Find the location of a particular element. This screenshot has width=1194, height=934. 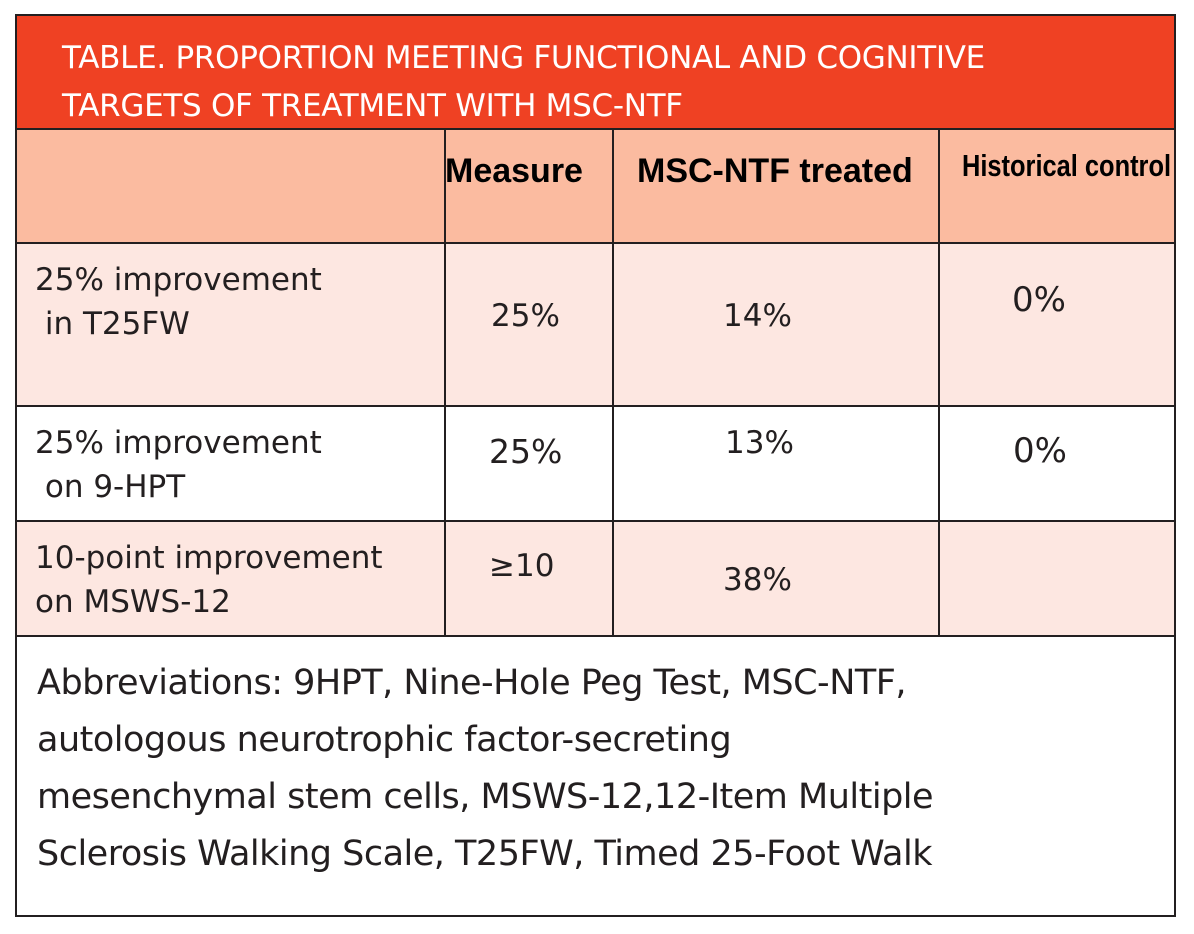

cell-treated: 14% is located at coordinates (757, 316).